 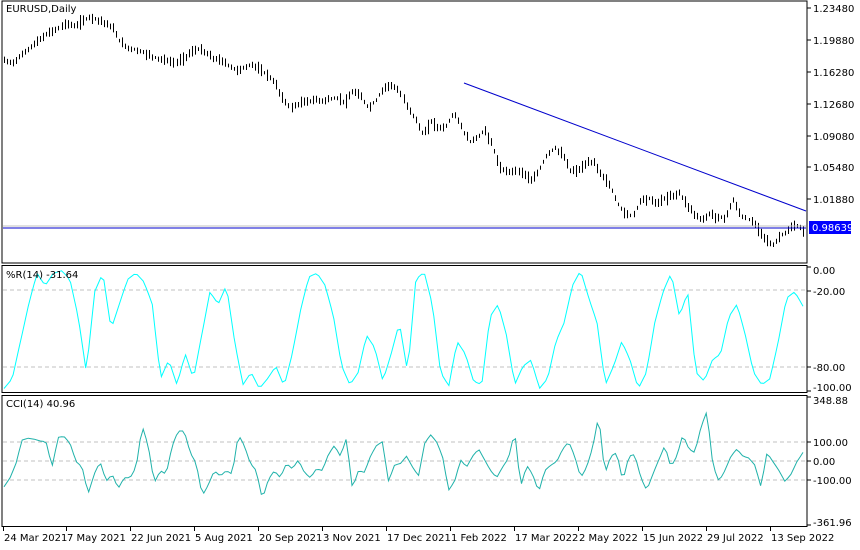 What do you see at coordinates (673, 538) in the screenshot?
I see `time-tick: 15 Jun 2022` at bounding box center [673, 538].